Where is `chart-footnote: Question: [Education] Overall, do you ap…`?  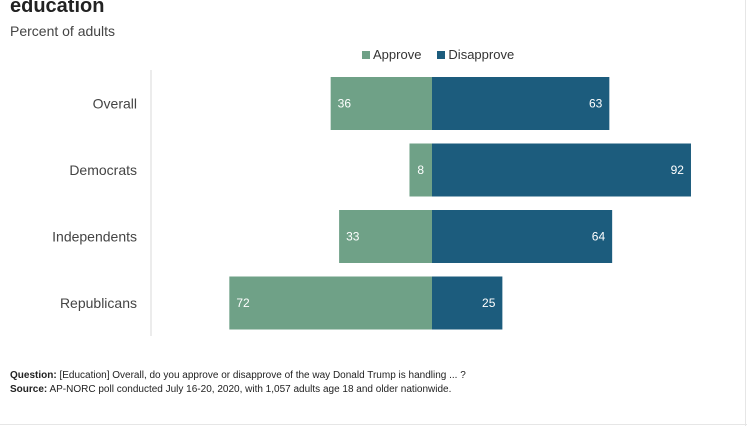
chart-footnote: Question: [Education] Overall, do you ap… is located at coordinates (238, 383).